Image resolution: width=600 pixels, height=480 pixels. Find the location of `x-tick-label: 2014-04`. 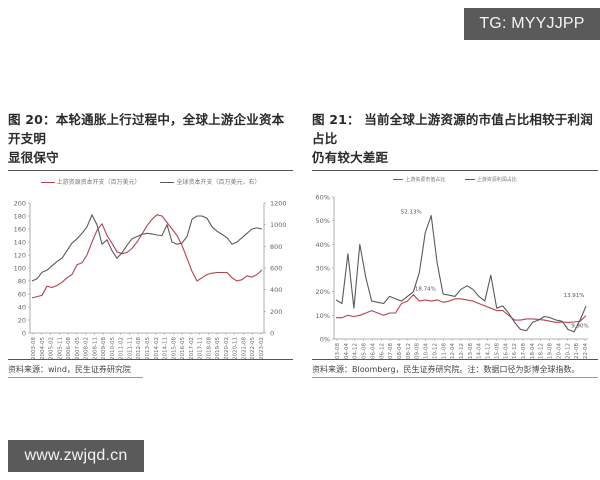

x-tick-label: 2014-04 is located at coordinates (480, 351).